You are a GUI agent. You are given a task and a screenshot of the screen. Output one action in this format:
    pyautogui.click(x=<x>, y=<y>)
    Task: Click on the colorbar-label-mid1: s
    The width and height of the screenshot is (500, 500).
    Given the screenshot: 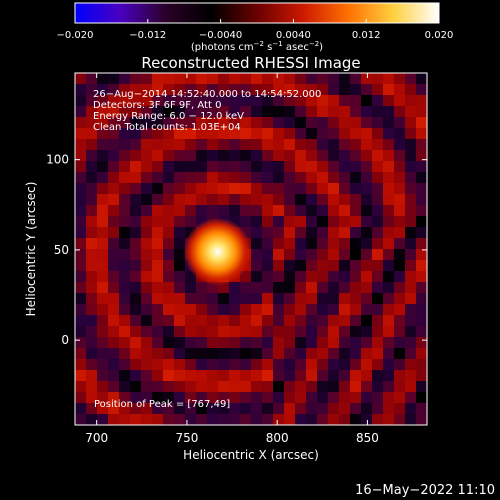 What is the action you would take?
    pyautogui.click(x=268, y=47)
    